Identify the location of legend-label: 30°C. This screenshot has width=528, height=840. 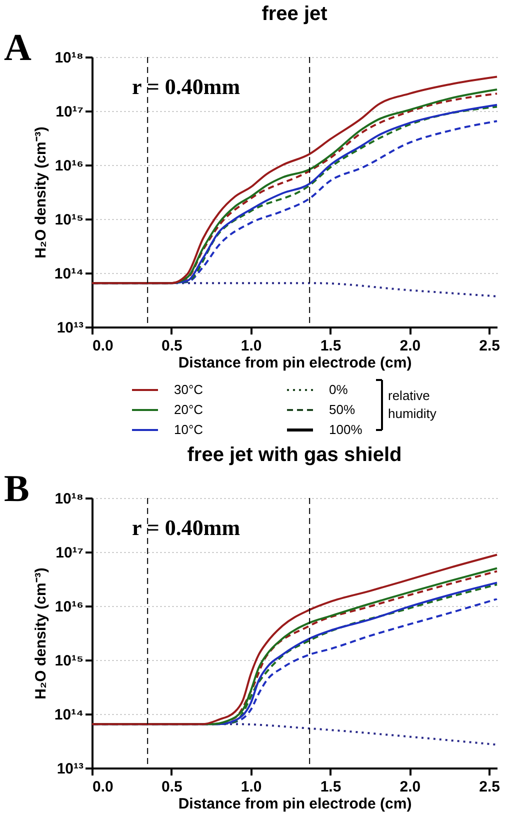
(189, 389).